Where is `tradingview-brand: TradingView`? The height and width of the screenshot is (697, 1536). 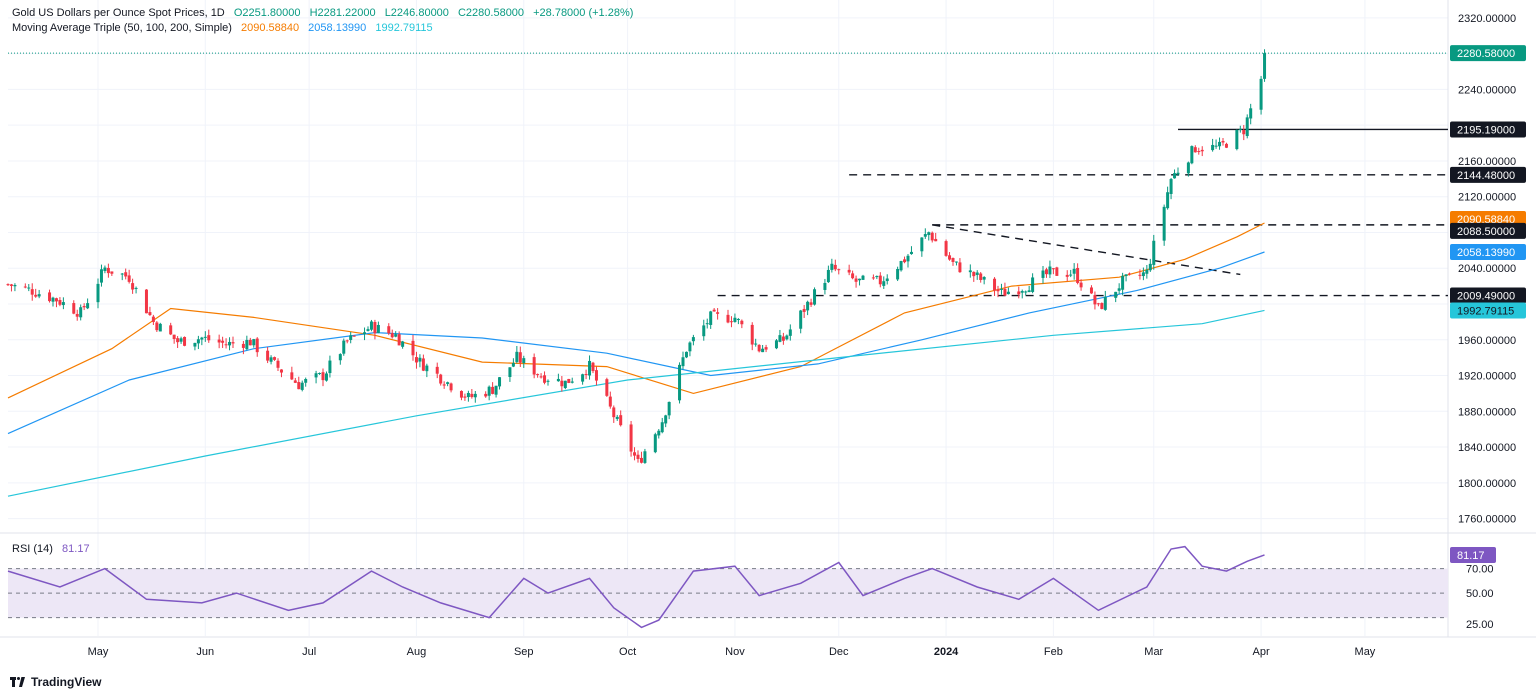
tradingview-brand: TradingView is located at coordinates (55, 682).